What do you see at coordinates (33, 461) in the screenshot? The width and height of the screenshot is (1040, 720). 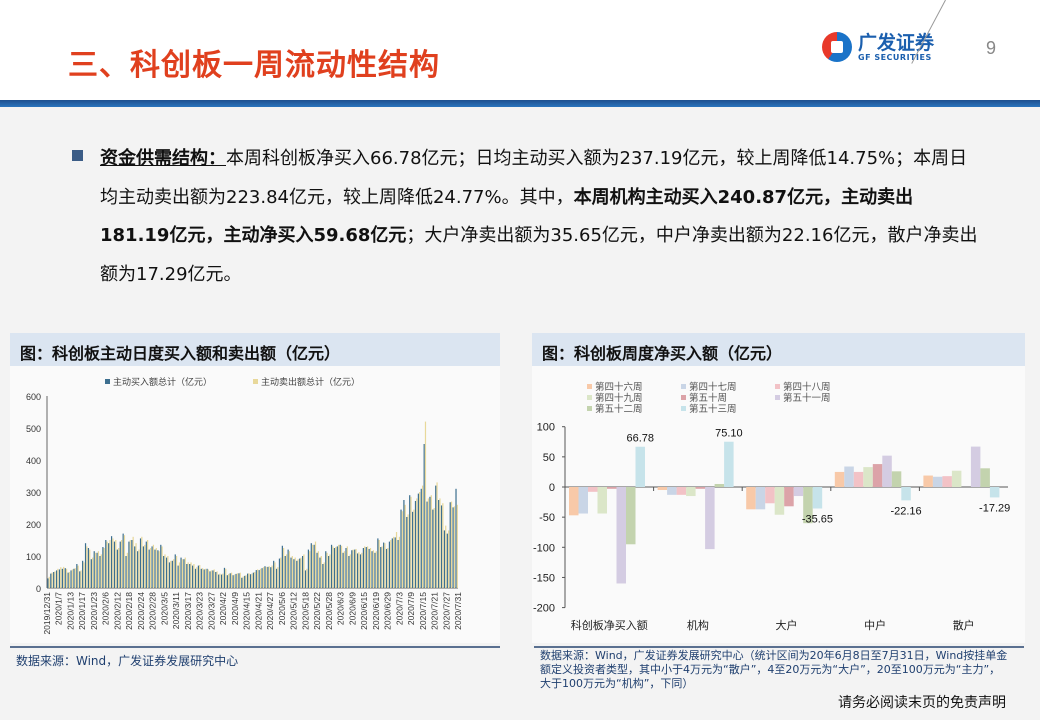 I see `y-tick-label: 400` at bounding box center [33, 461].